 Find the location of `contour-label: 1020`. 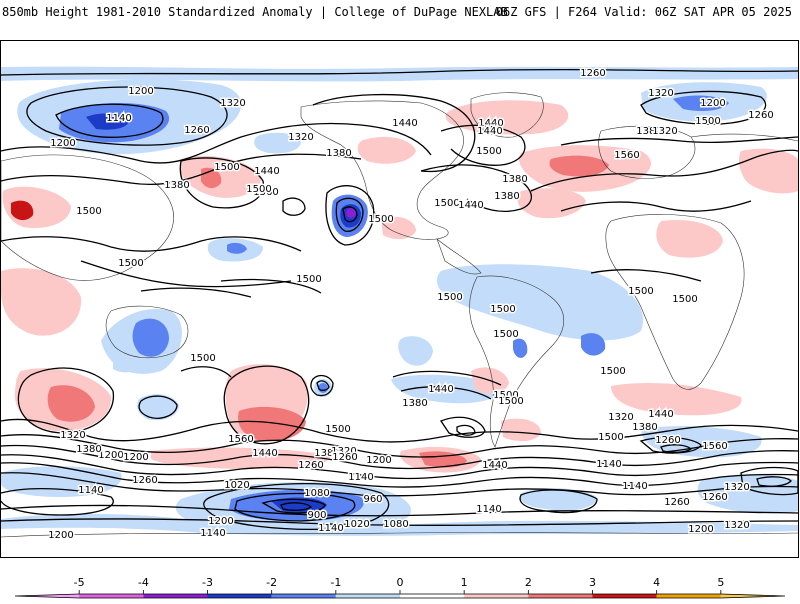

contour-label: 1020 is located at coordinates (236, 485).